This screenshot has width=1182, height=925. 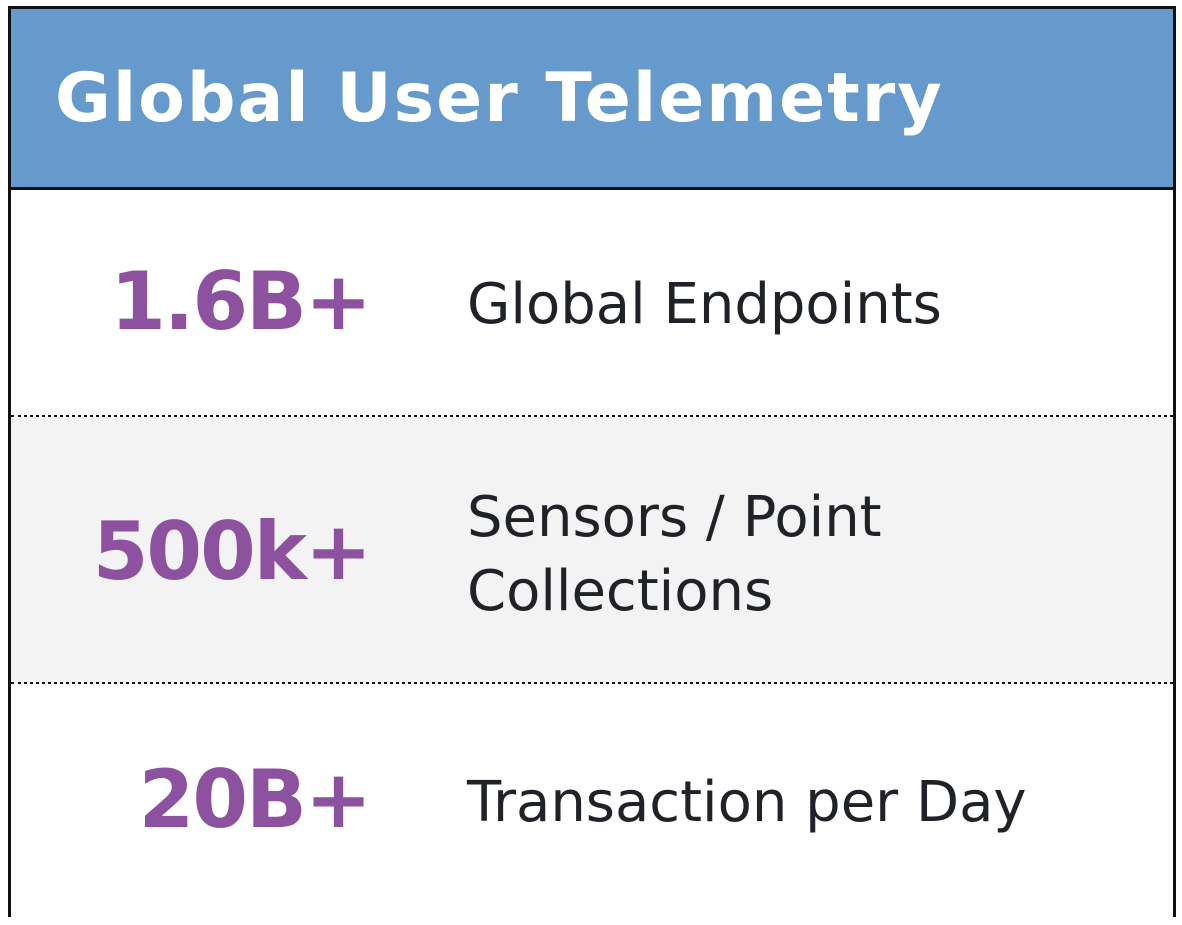 What do you see at coordinates (241, 301) in the screenshot?
I see `stat-value: 1.6B+` at bounding box center [241, 301].